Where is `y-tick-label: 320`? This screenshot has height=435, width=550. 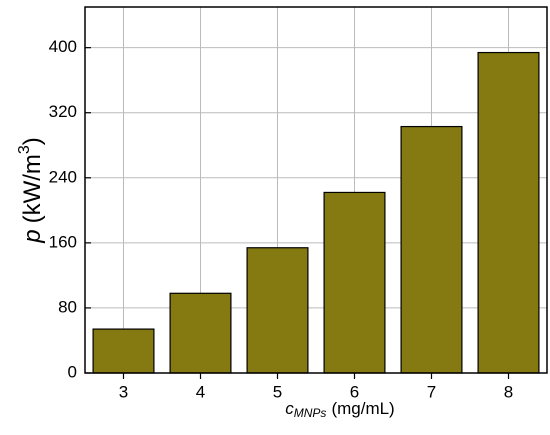
y-tick-label: 320 is located at coordinates (63, 111).